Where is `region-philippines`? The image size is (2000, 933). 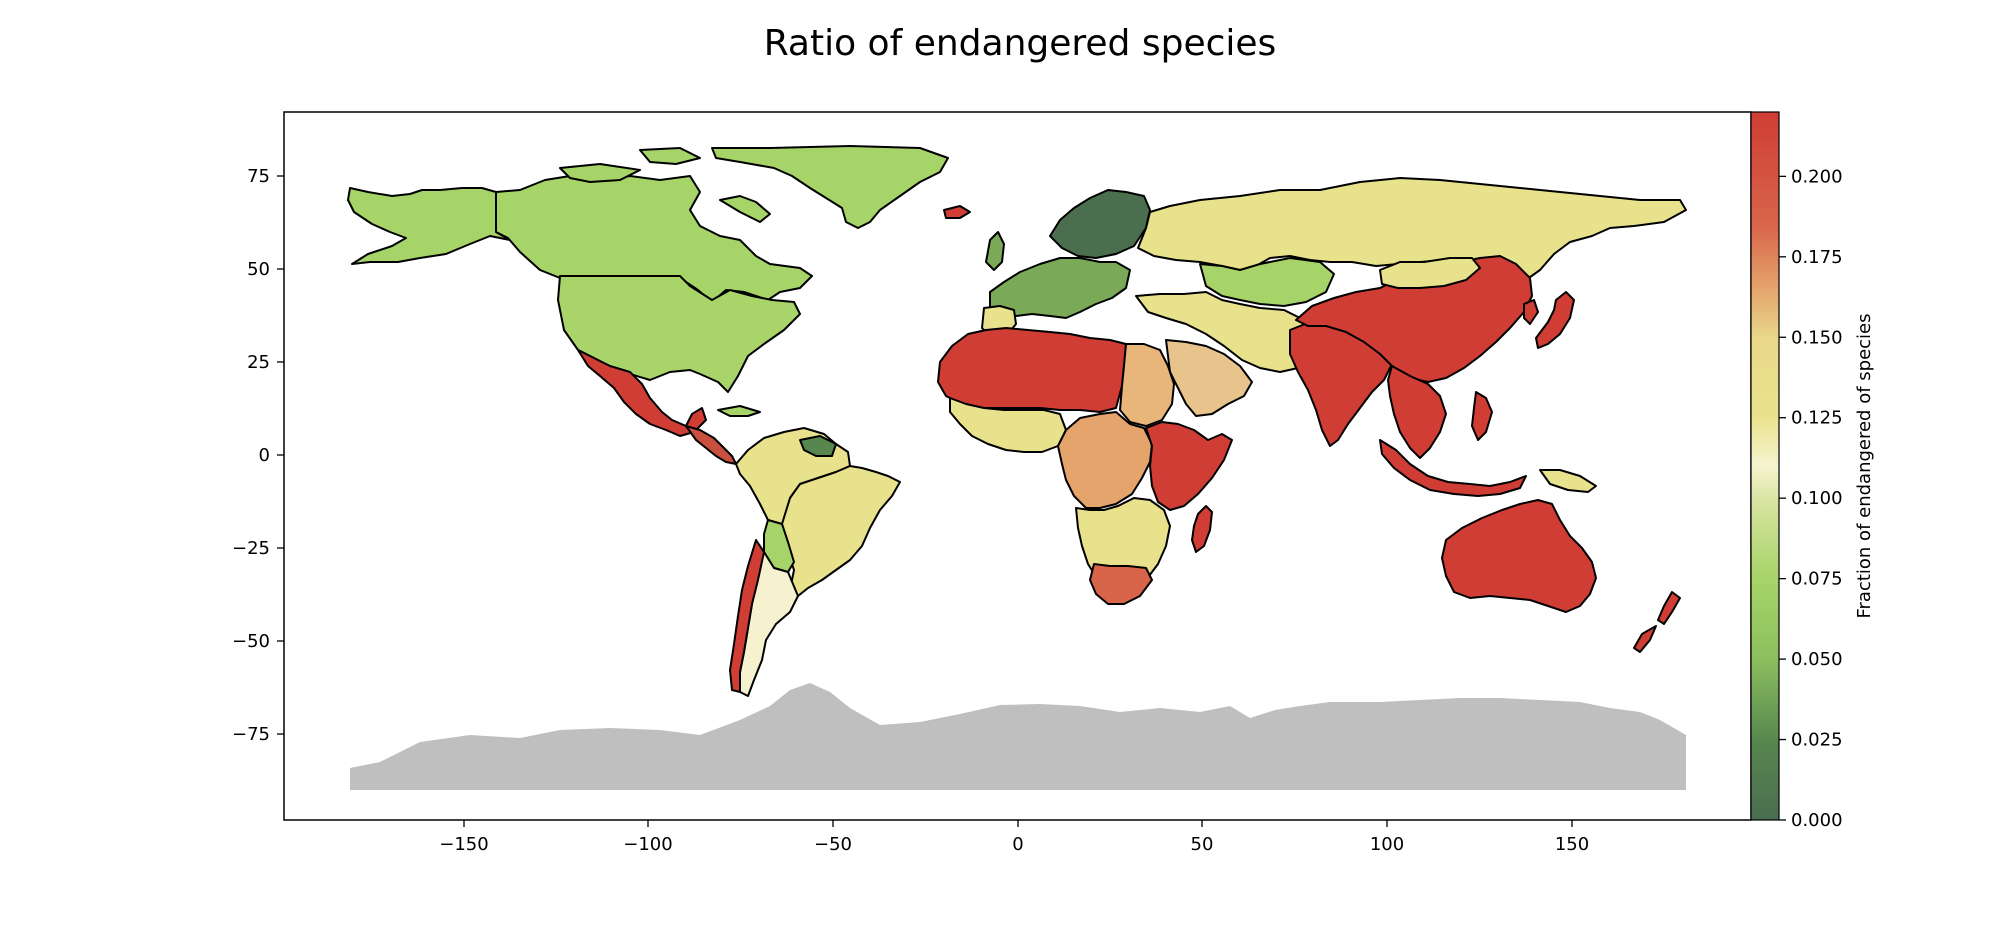 region-philippines is located at coordinates (1482, 416).